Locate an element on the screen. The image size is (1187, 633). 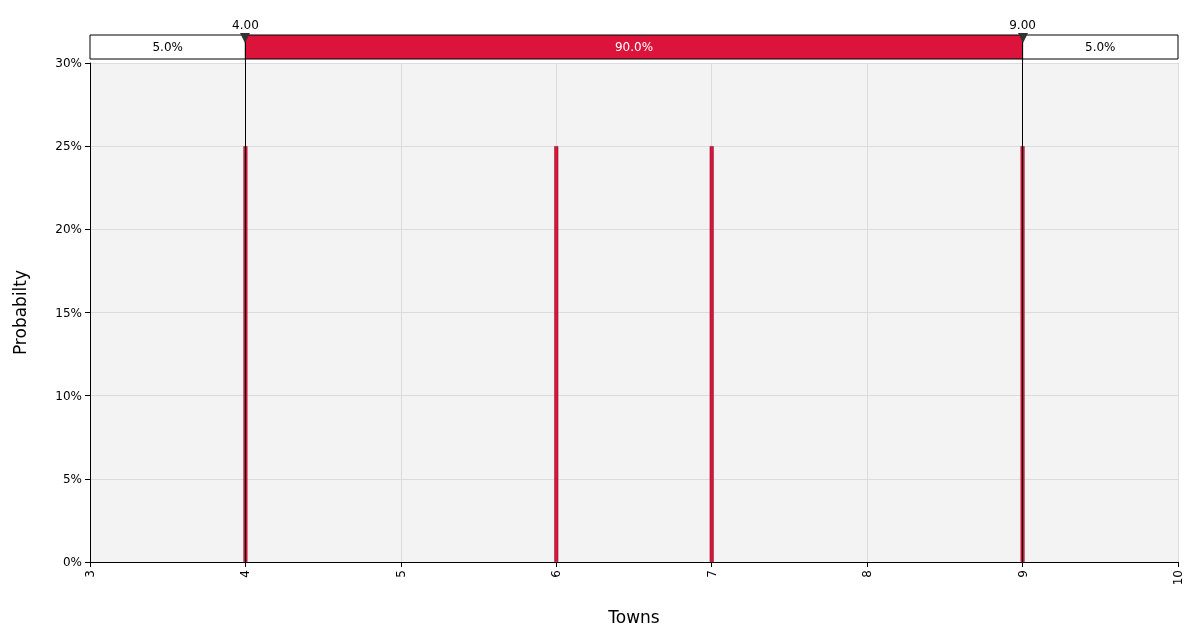
y-tick-label: 25% is located at coordinates (68, 146).